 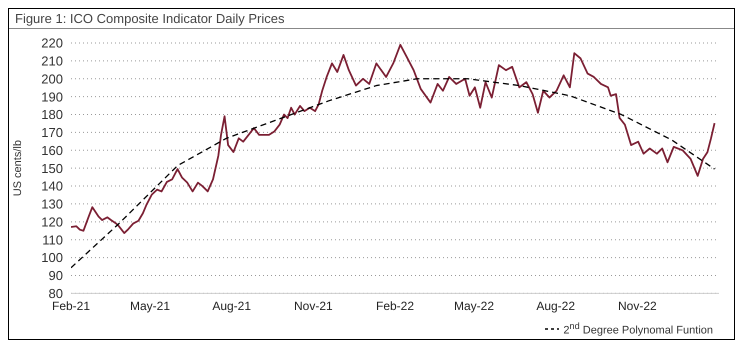 I want to click on x-tick-label: May-21, so click(x=150, y=305).